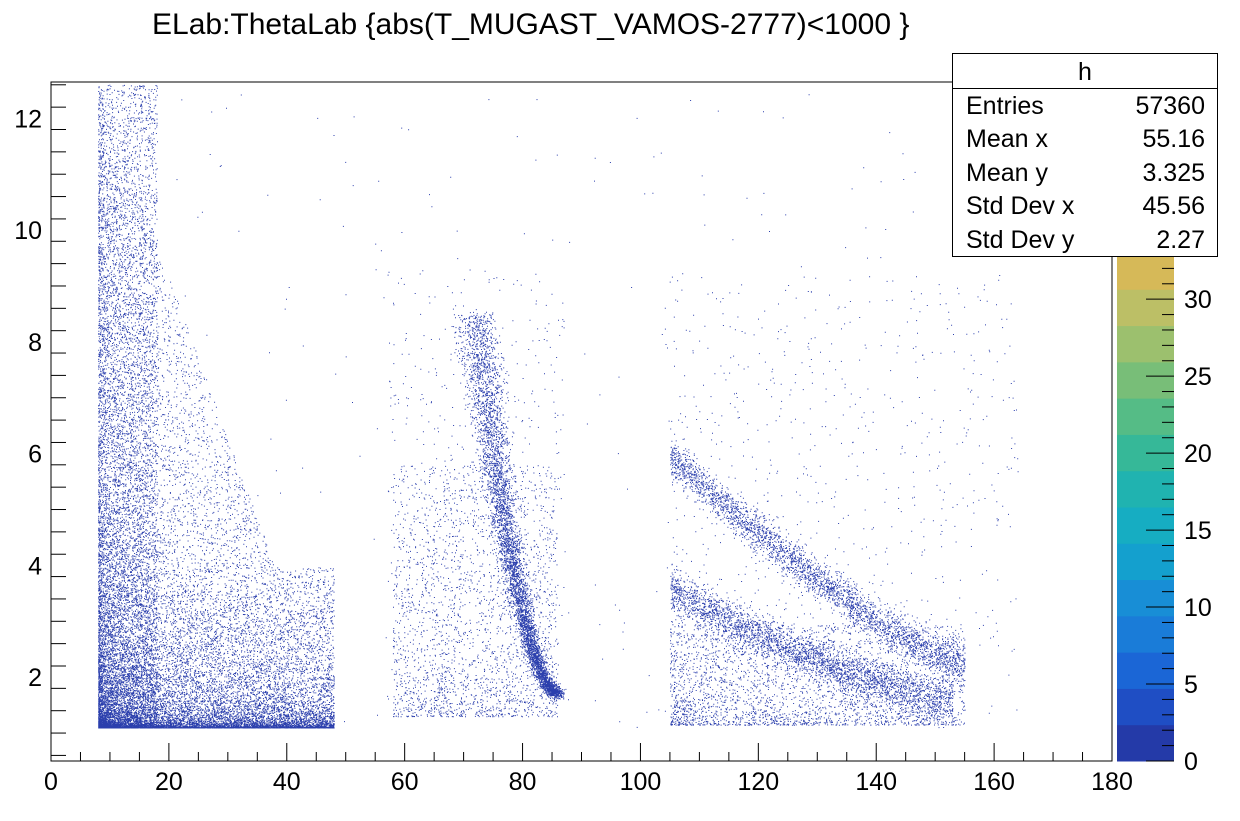 The image size is (1240, 821). I want to click on x-tick-label: 180, so click(1112, 782).